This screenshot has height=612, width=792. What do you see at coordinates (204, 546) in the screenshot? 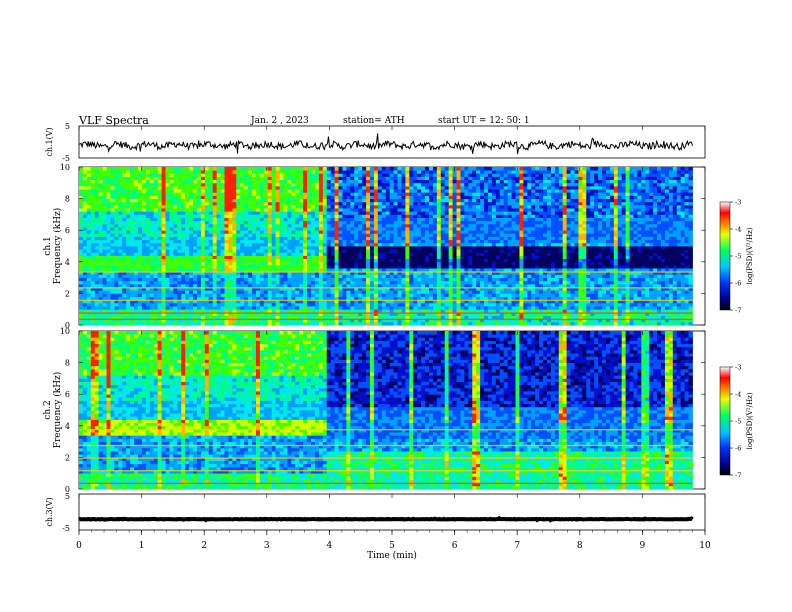
I see `xtick-label: 2` at bounding box center [204, 546].